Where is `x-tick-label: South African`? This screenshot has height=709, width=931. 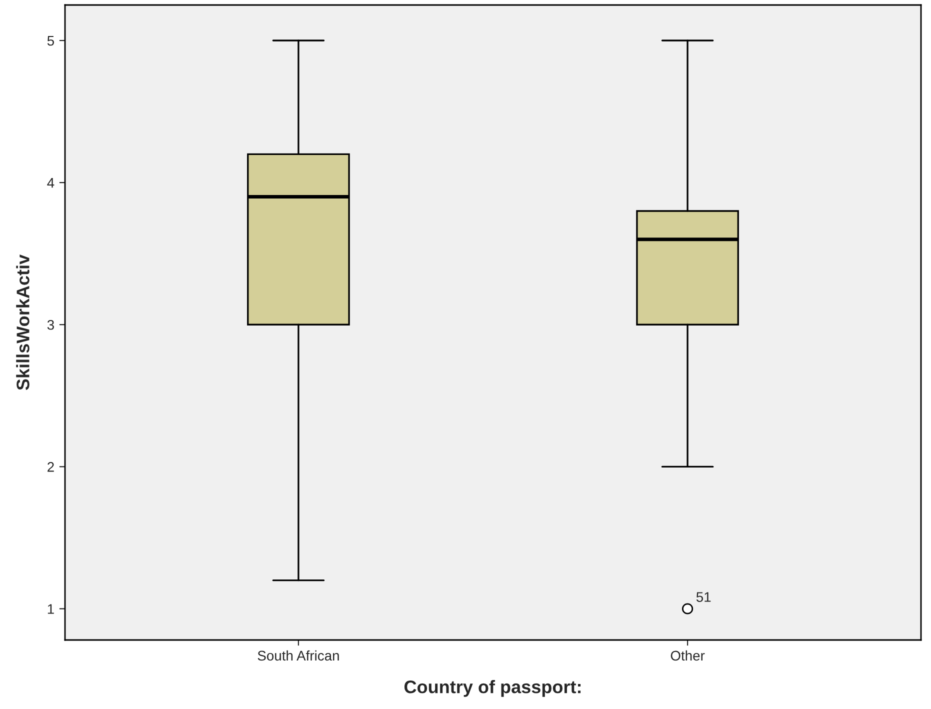
x-tick-label: South African is located at coordinates (298, 655).